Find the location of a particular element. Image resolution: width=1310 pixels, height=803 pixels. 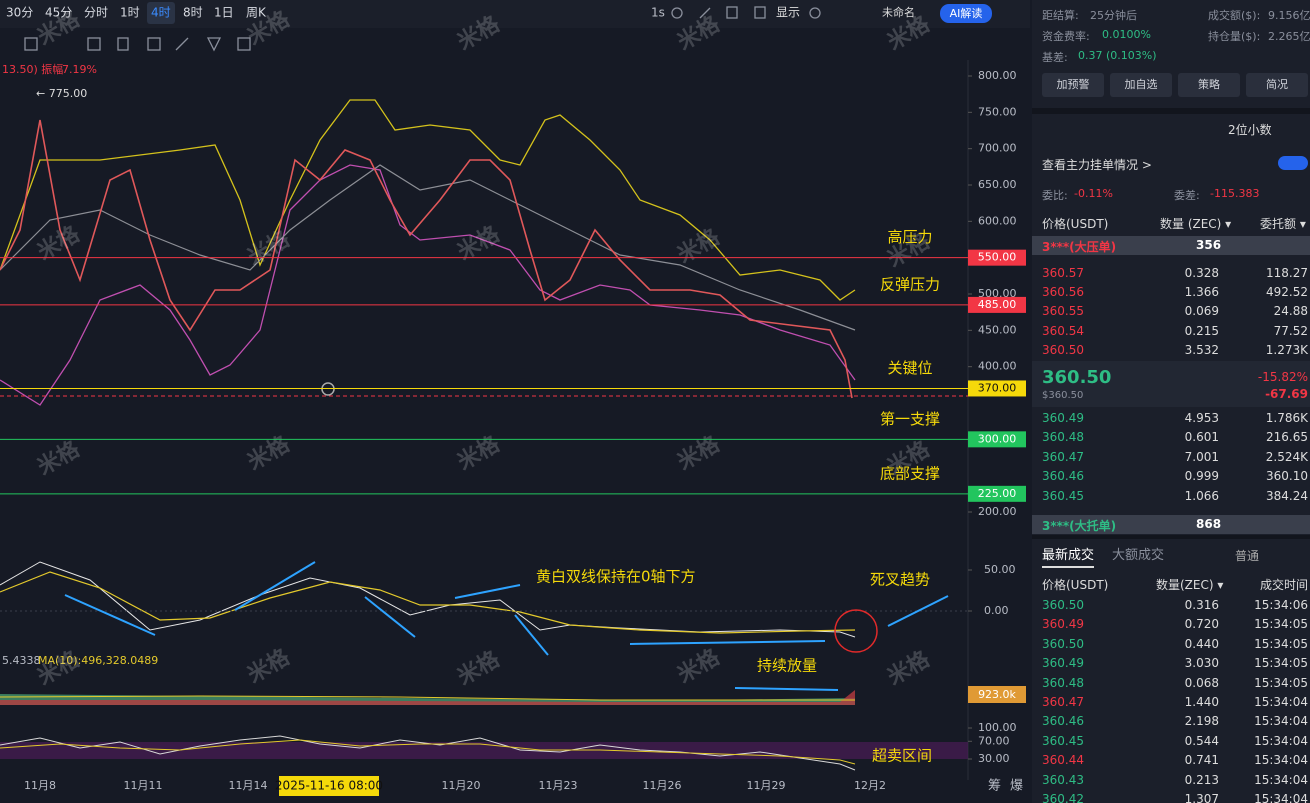

interval: 1时 is located at coordinates (130, 13).